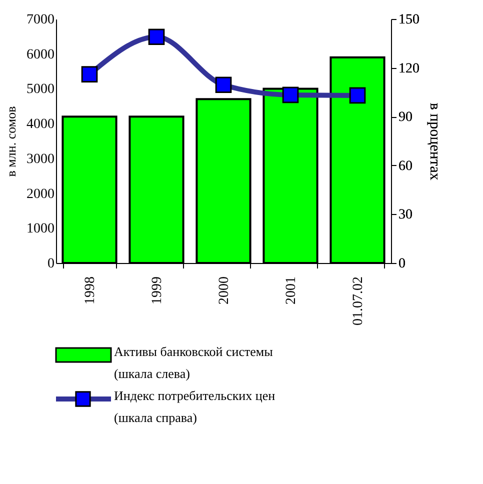 The width and height of the screenshot is (483, 484). Describe the element at coordinates (434, 141) in the screenshot. I see `y2-axis-title: в процентах` at that location.